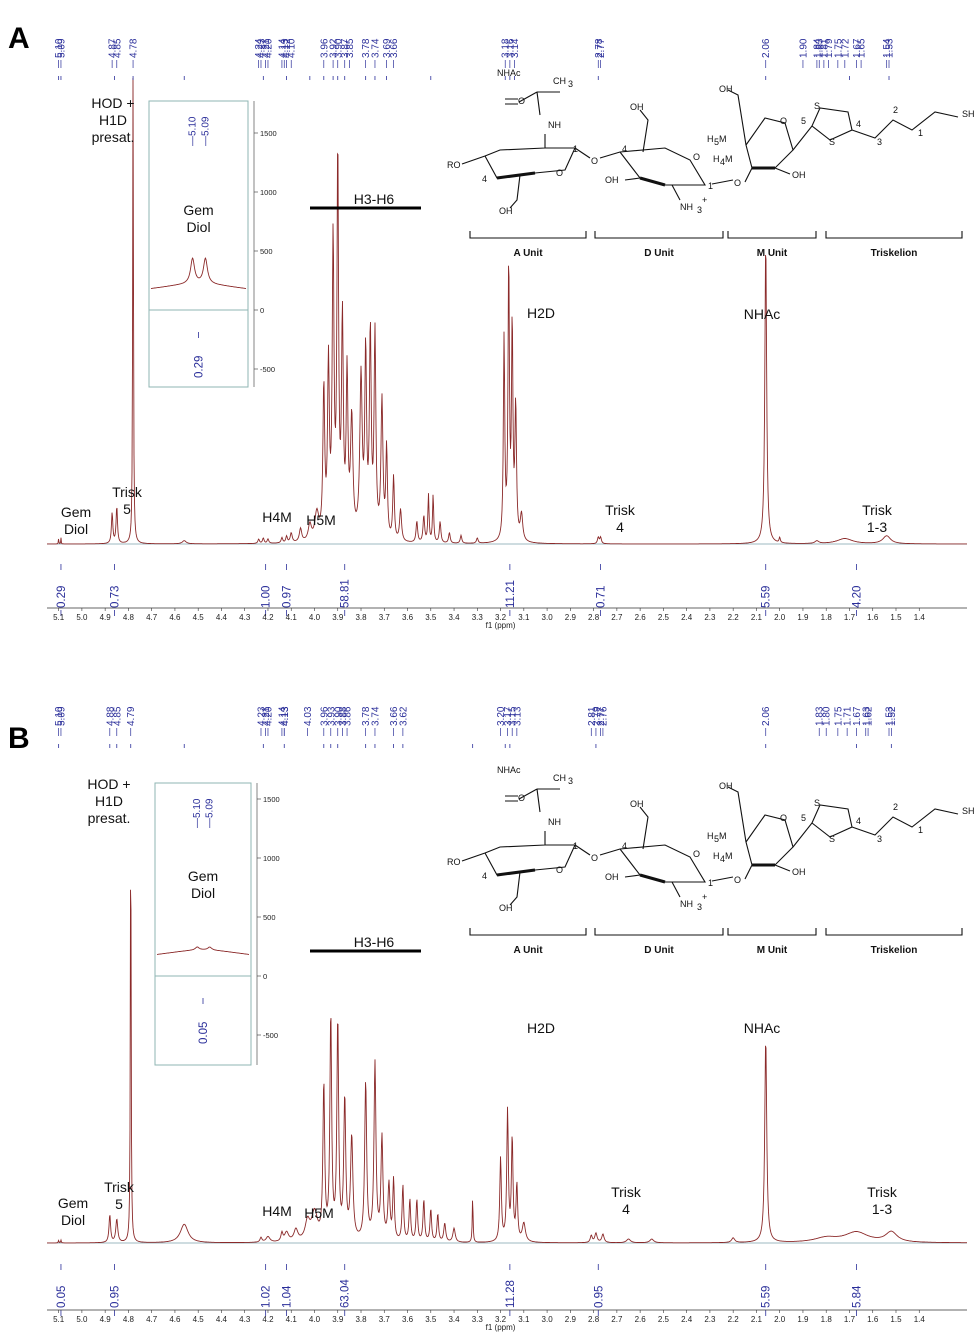  I want to click on ro-bond, so click(473, 857).